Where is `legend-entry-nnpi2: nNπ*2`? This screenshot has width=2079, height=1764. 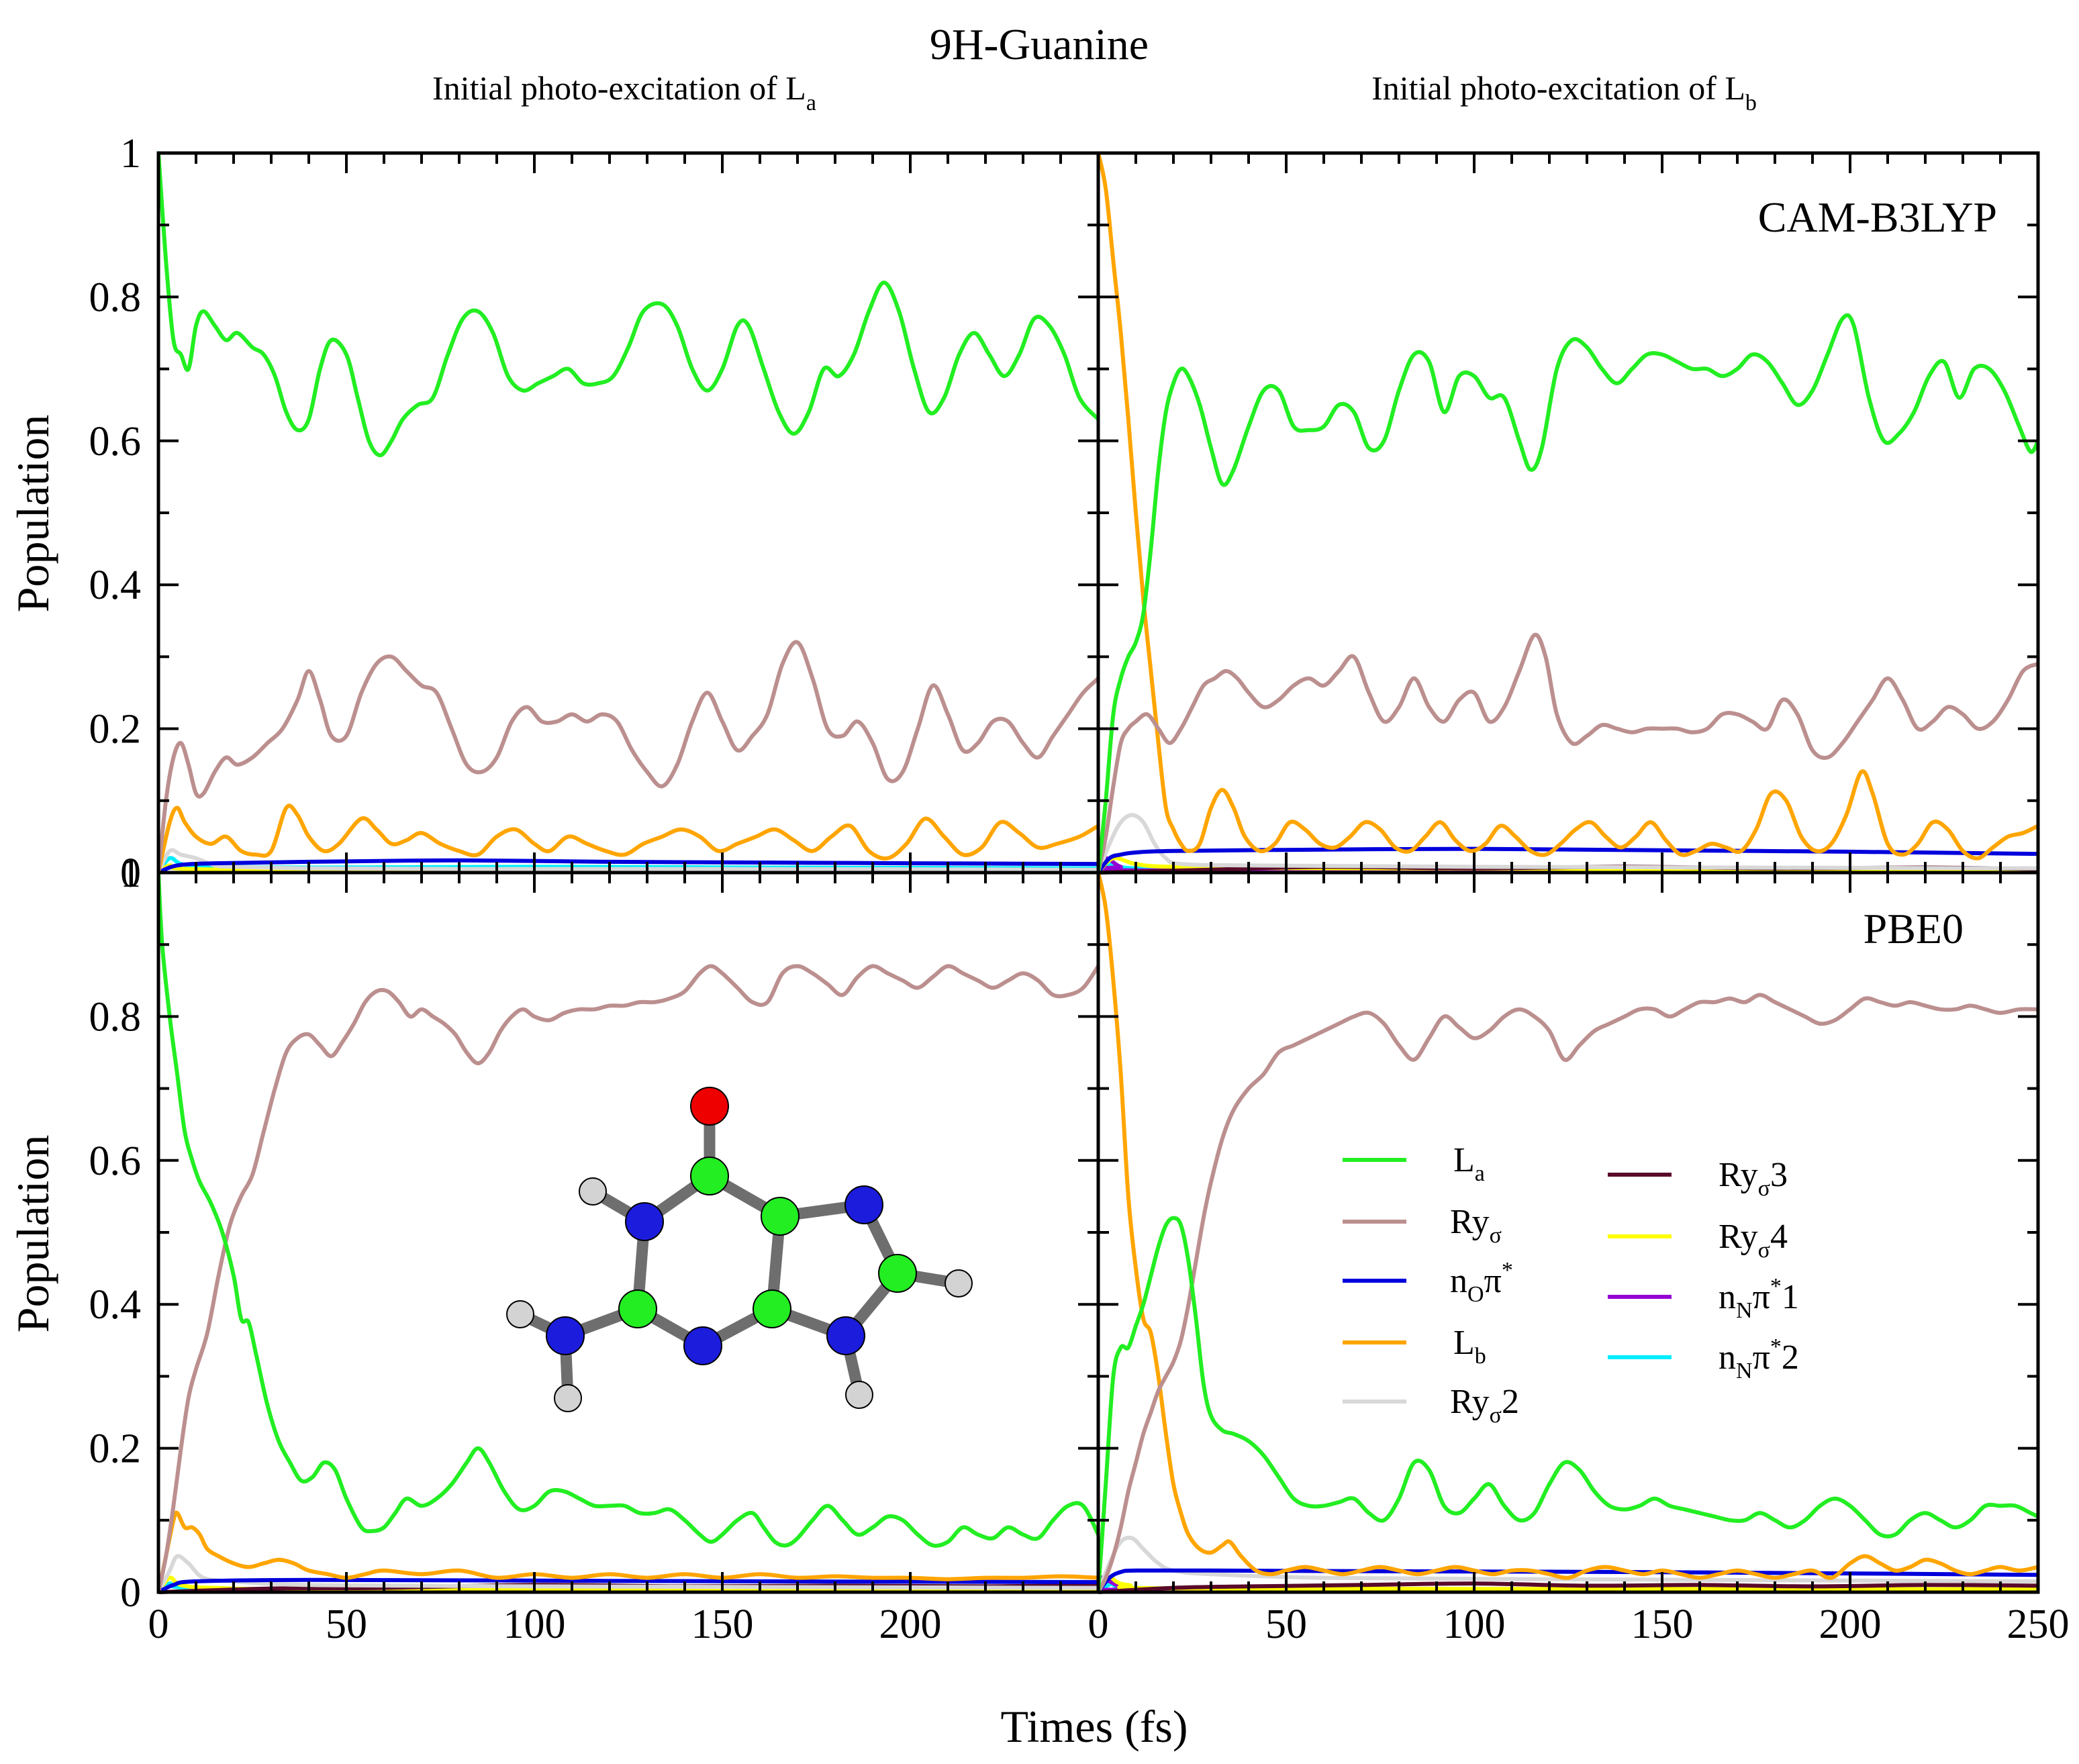
legend-entry-nnpi2: nNπ*2 is located at coordinates (1703, 1359).